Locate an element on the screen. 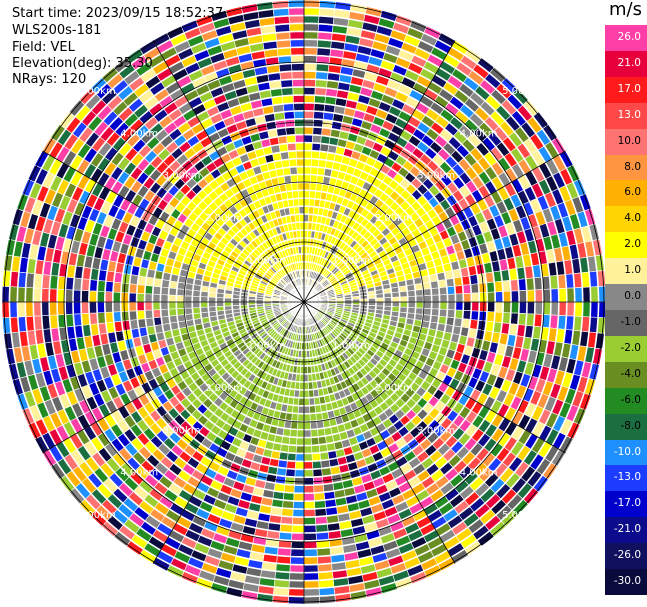 The width and height of the screenshot is (647, 607). range-ring-label: 2.00km is located at coordinates (224, 388).